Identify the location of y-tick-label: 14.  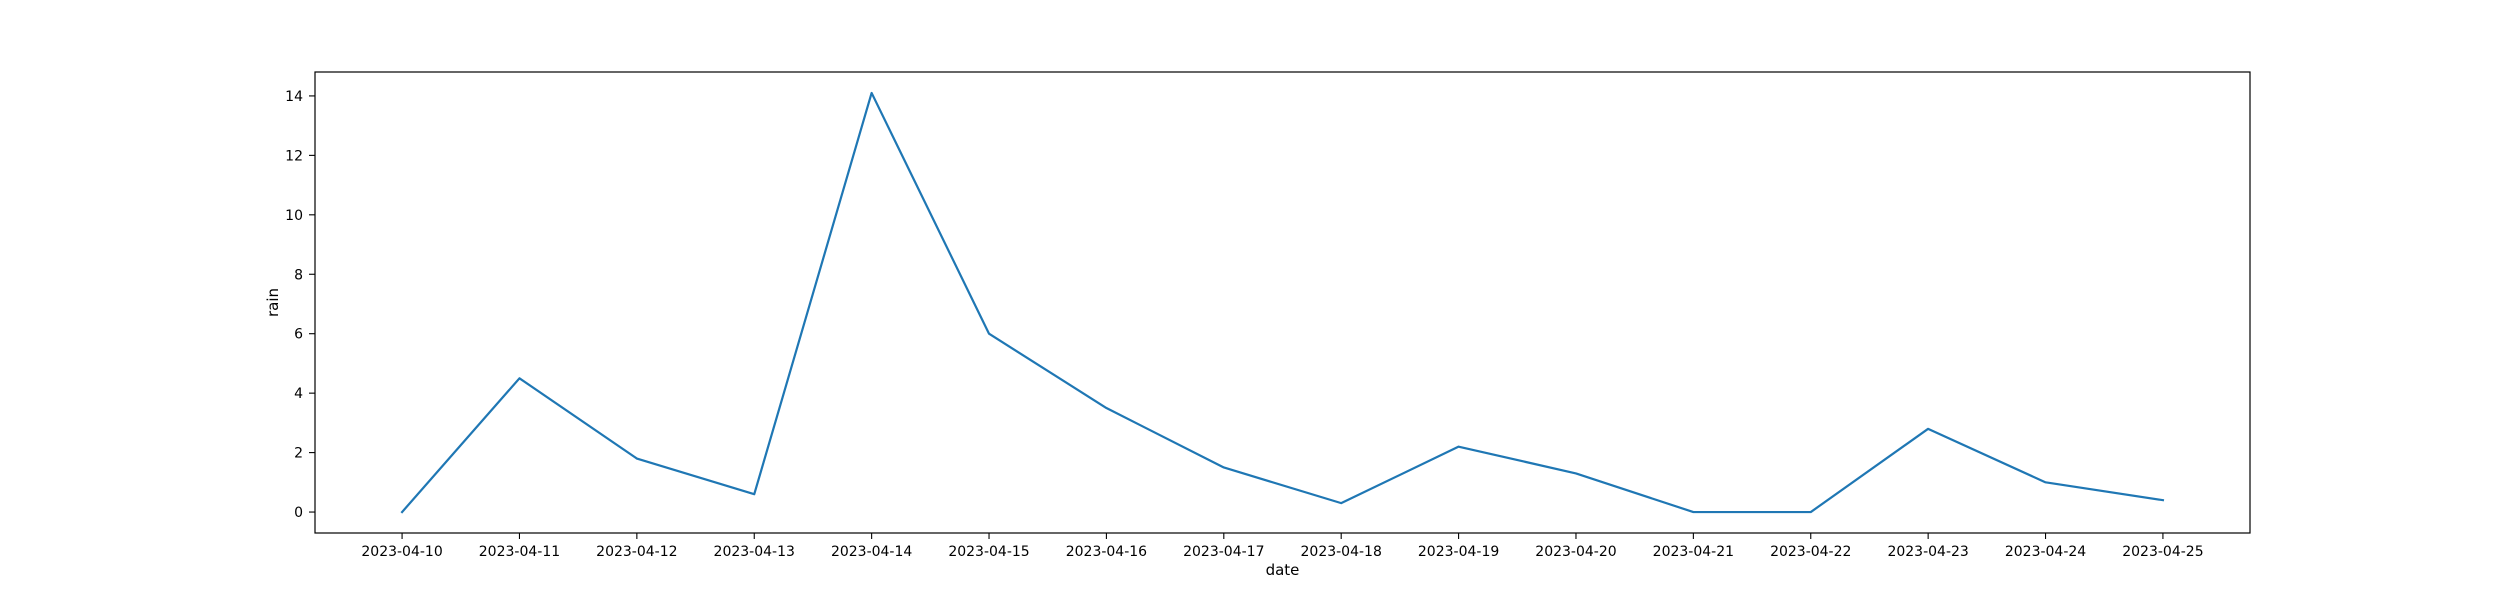
(294, 97).